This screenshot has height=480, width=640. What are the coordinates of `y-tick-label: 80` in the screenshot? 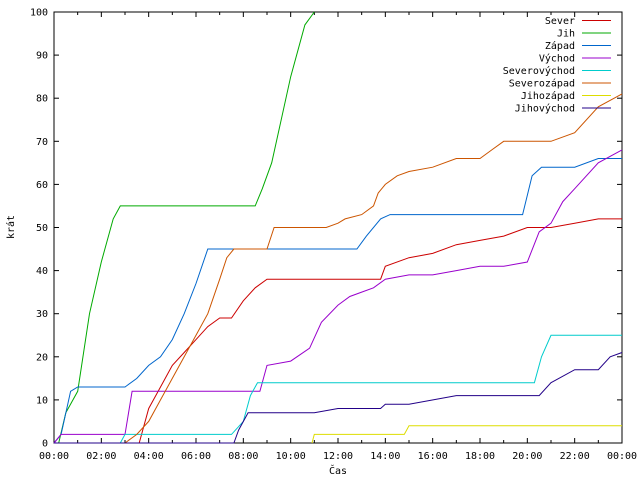 It's located at (42, 99).